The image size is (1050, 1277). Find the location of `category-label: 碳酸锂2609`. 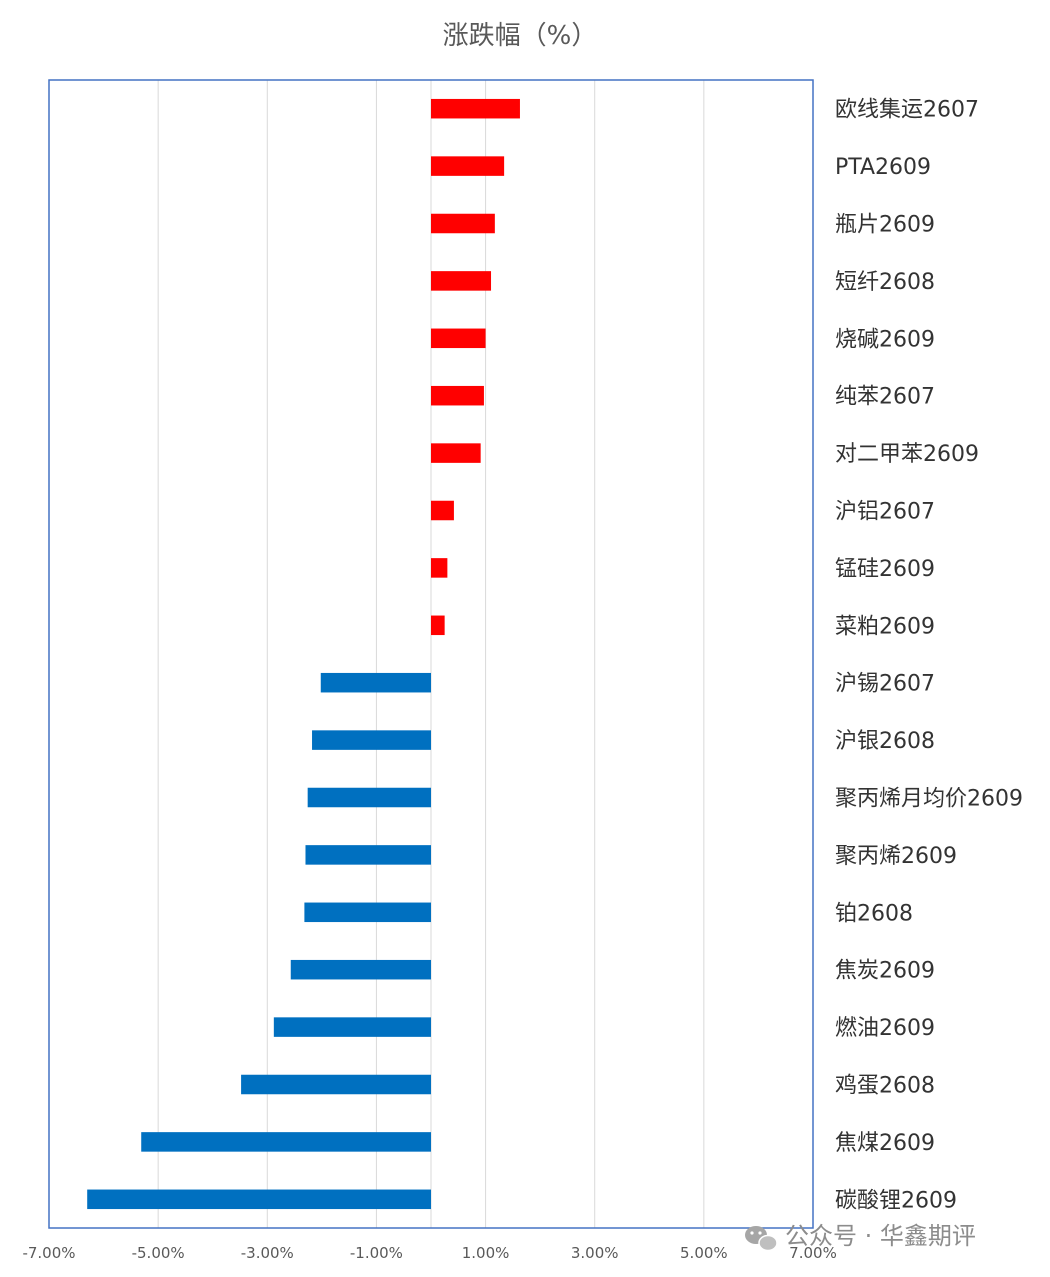

category-label: 碳酸锂2609 is located at coordinates (896, 1200).